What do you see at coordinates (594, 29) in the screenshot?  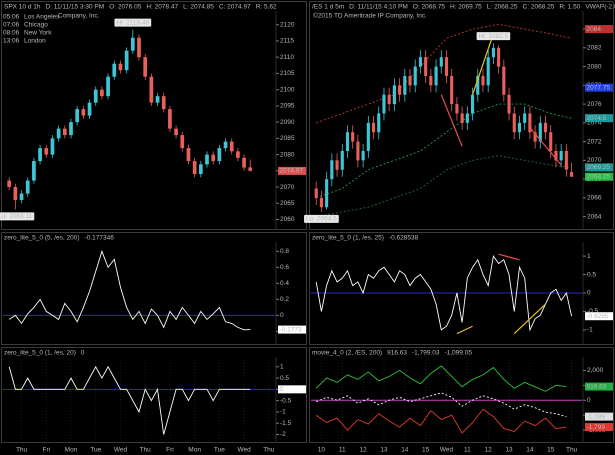 I see `price-label: 2084` at bounding box center [594, 29].